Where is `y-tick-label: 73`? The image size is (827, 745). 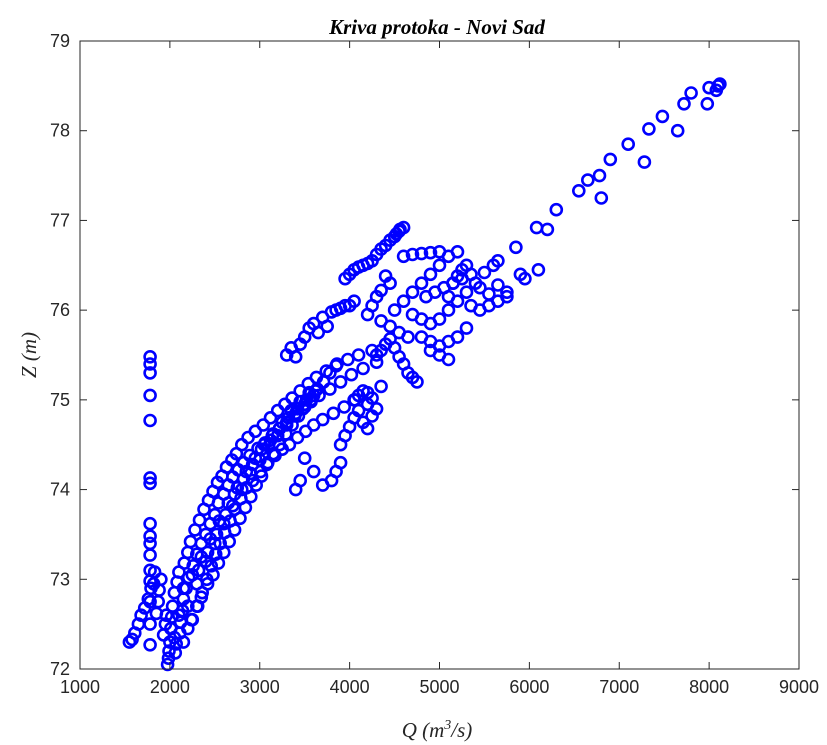
y-tick-label: 73 is located at coordinates (60, 579).